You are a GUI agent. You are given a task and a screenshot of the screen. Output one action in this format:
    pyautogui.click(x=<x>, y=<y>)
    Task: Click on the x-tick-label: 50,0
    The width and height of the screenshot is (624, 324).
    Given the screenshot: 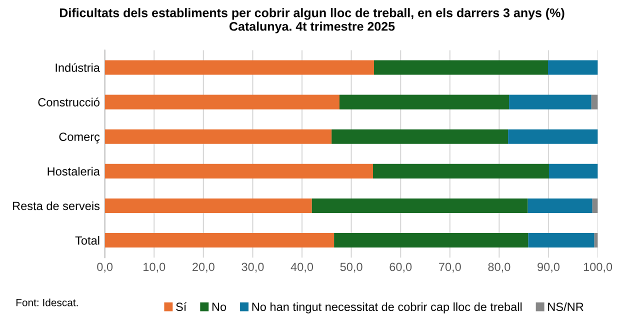 What is the action you would take?
    pyautogui.click(x=351, y=267)
    